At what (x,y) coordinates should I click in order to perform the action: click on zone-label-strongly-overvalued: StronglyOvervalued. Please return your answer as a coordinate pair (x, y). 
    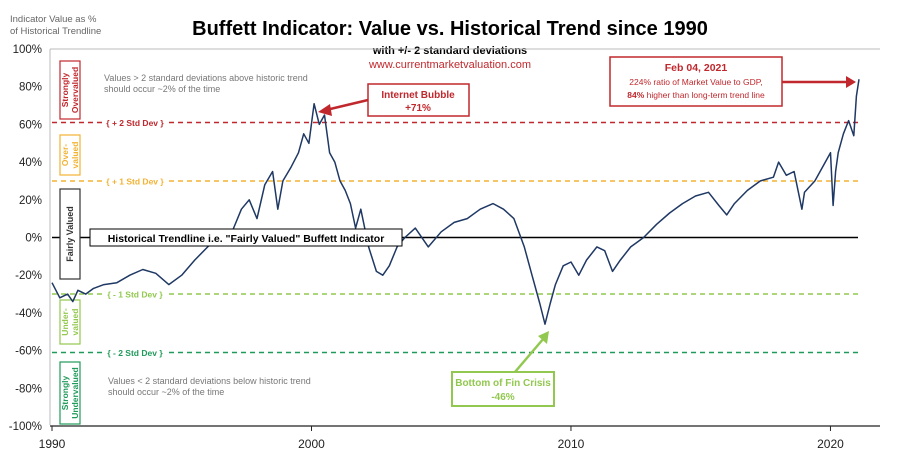
    Looking at the image, I should click on (70, 90).